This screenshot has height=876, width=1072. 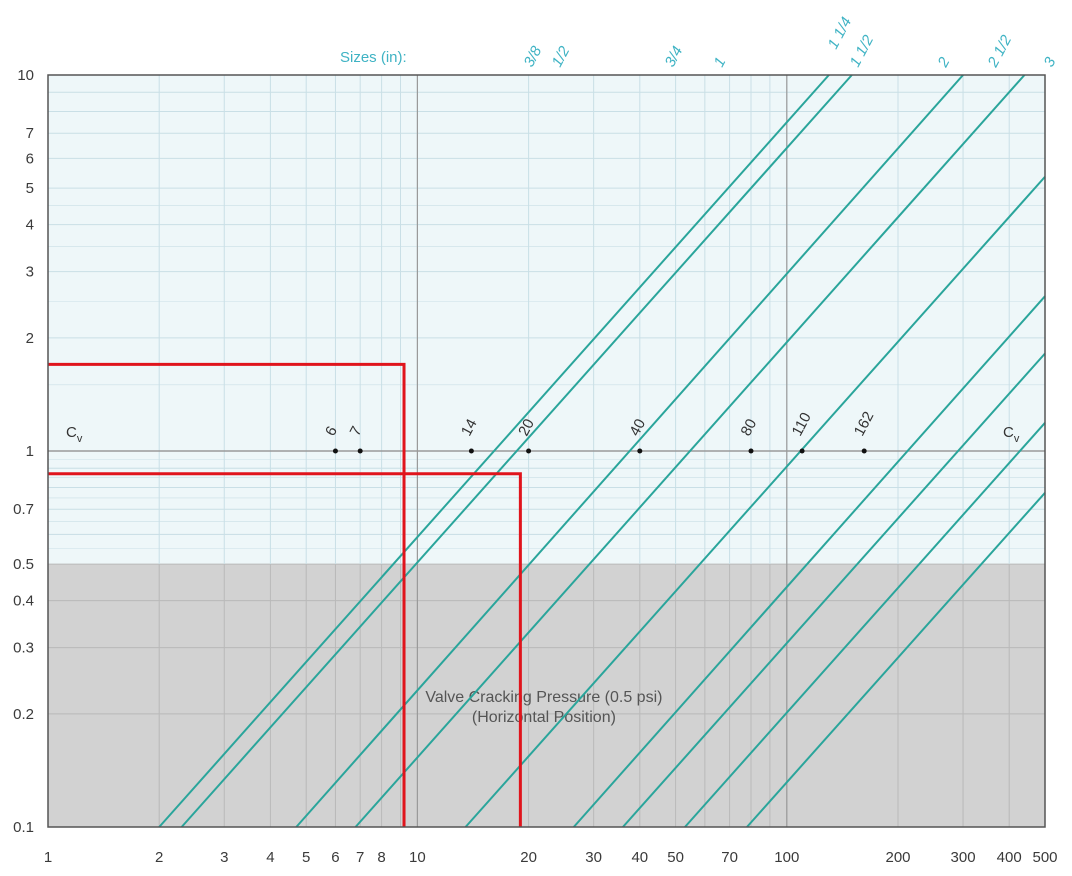 What do you see at coordinates (23, 714) in the screenshot?
I see `y-tick-0.2: 0.2` at bounding box center [23, 714].